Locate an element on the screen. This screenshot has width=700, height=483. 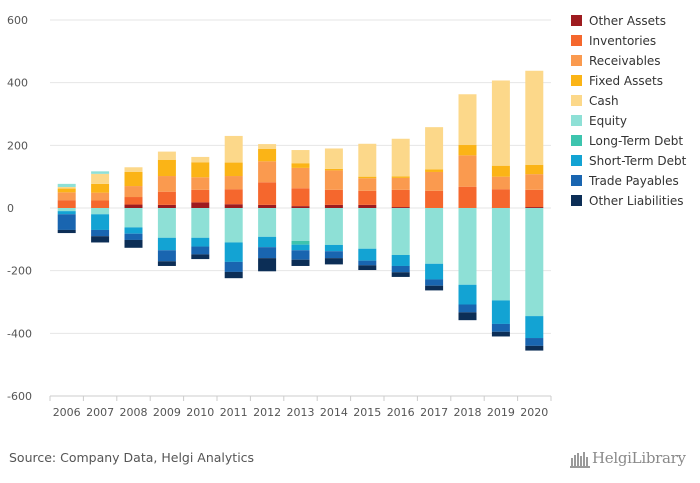
x-tick-label: 2007 is located at coordinates (100, 412).